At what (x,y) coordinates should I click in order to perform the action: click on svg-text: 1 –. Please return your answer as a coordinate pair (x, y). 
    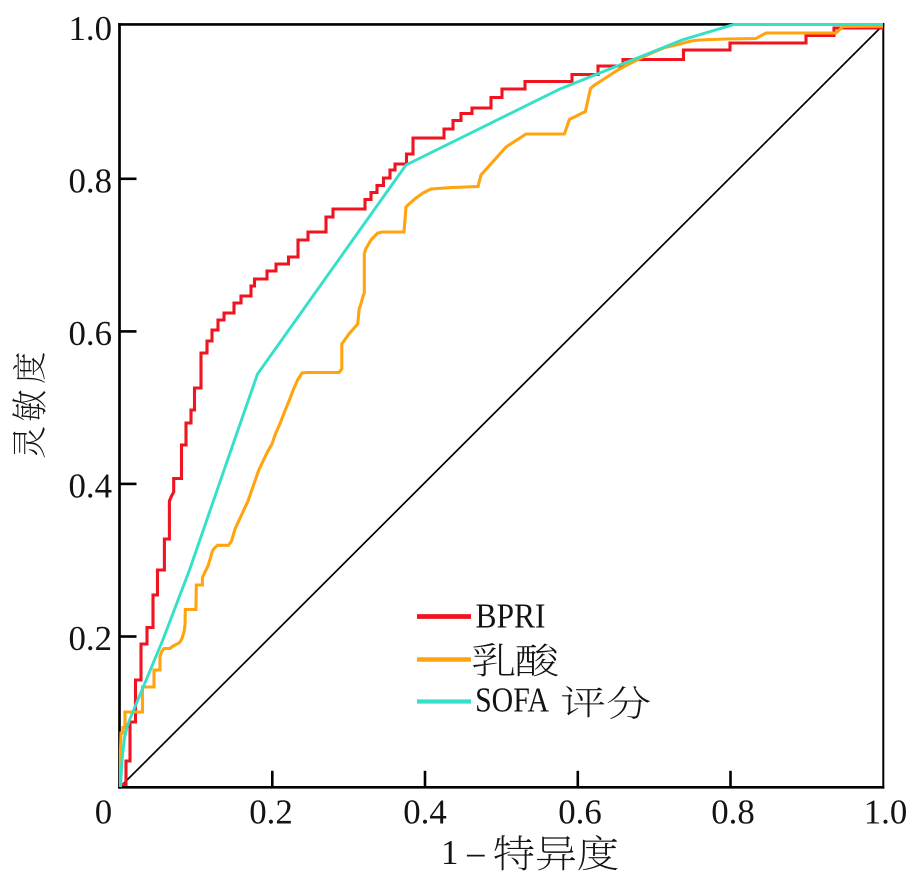
    Looking at the image, I should click on (463, 852).